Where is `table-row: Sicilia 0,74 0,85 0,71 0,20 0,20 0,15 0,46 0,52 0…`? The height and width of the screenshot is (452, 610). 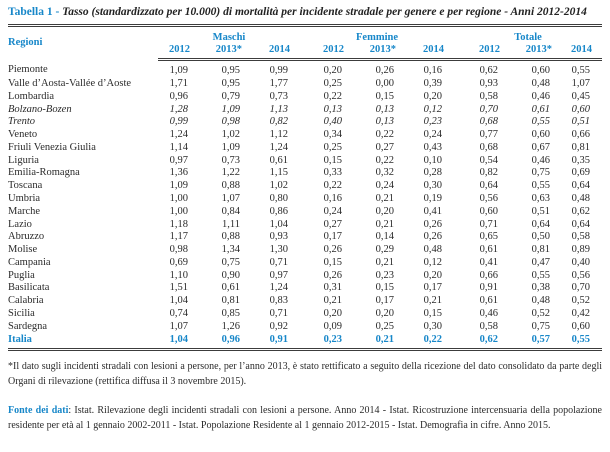
table-row: Sicilia 0,74 0,85 0,71 0,20 0,20 0,15 0,46 0,52 0… is located at coordinates (305, 313).